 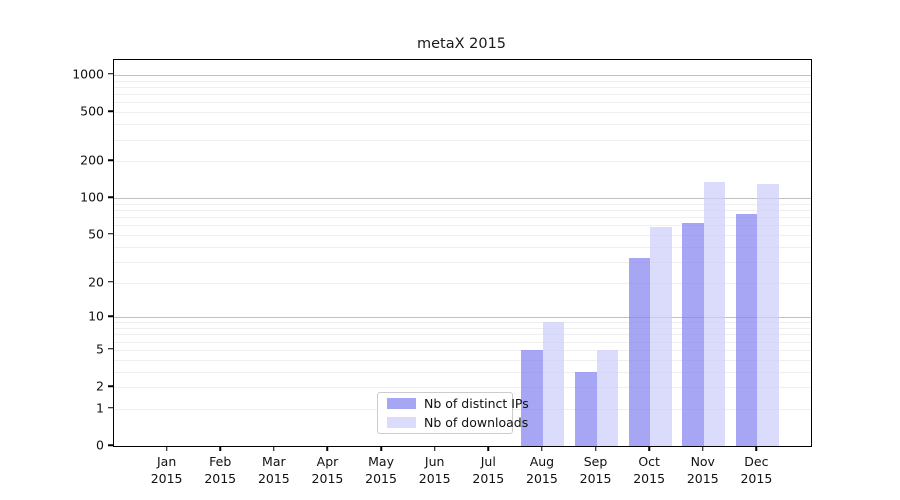 What do you see at coordinates (92, 111) in the screenshot?
I see `y-tick-label-500: 500` at bounding box center [92, 111].